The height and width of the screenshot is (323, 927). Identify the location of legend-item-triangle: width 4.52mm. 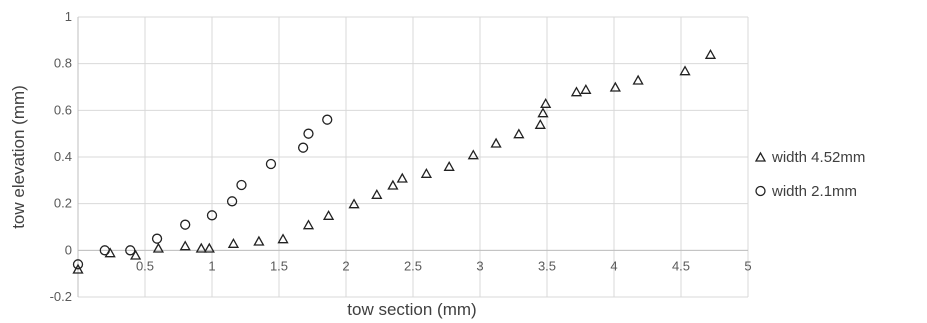
(809, 157).